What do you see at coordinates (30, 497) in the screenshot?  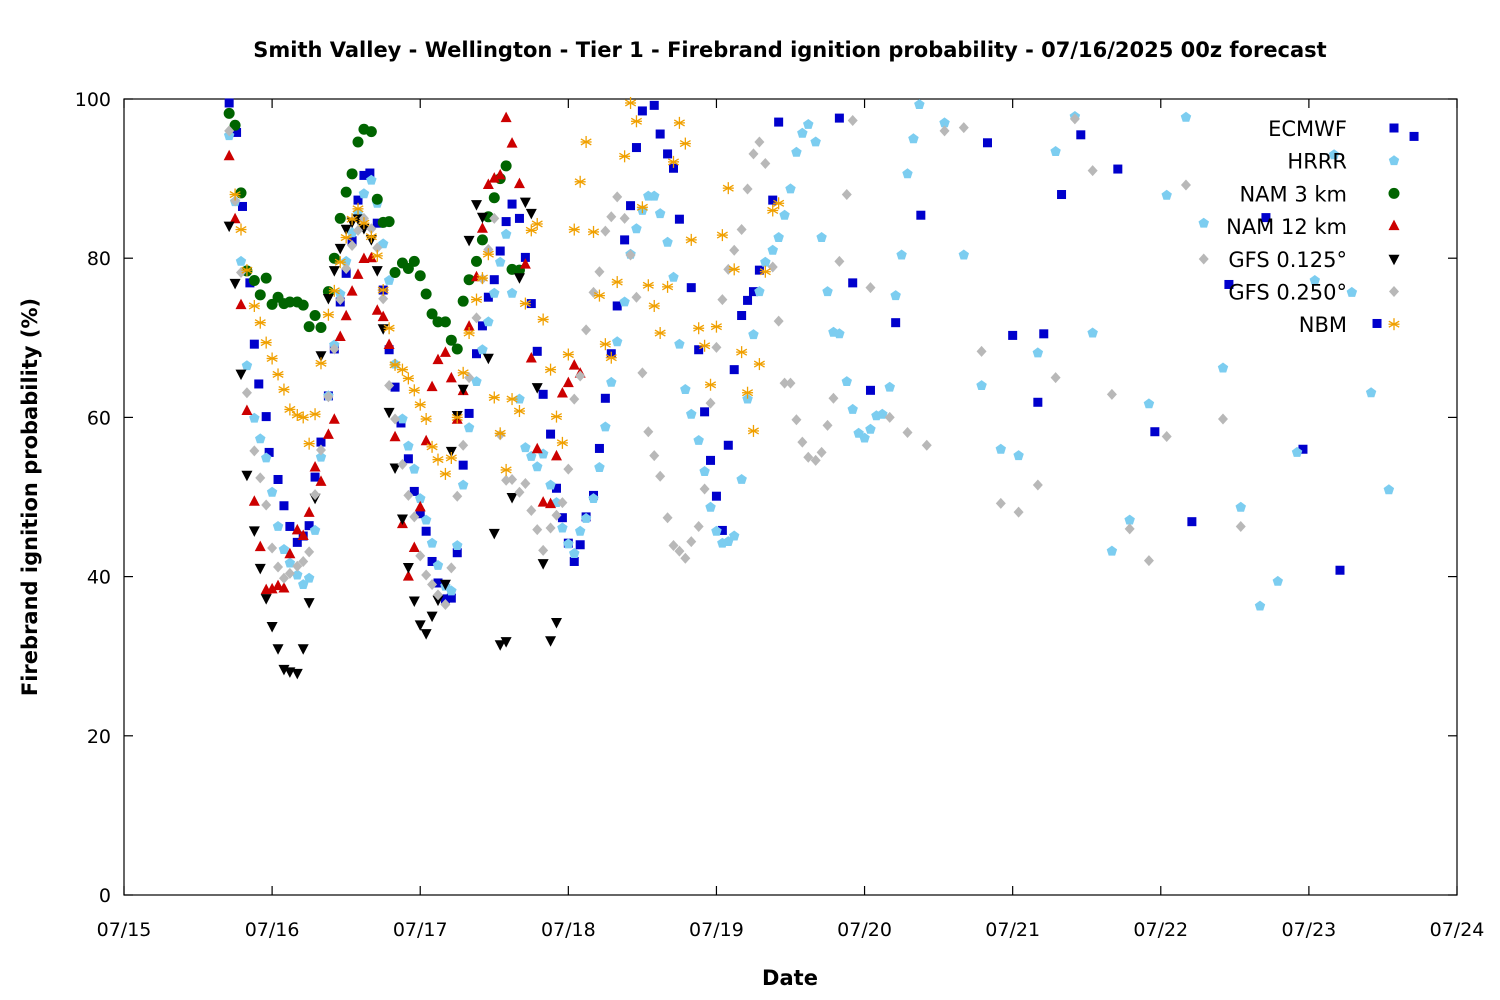 I see `y-axis-label: Firebrand ignition probability (%)` at bounding box center [30, 497].